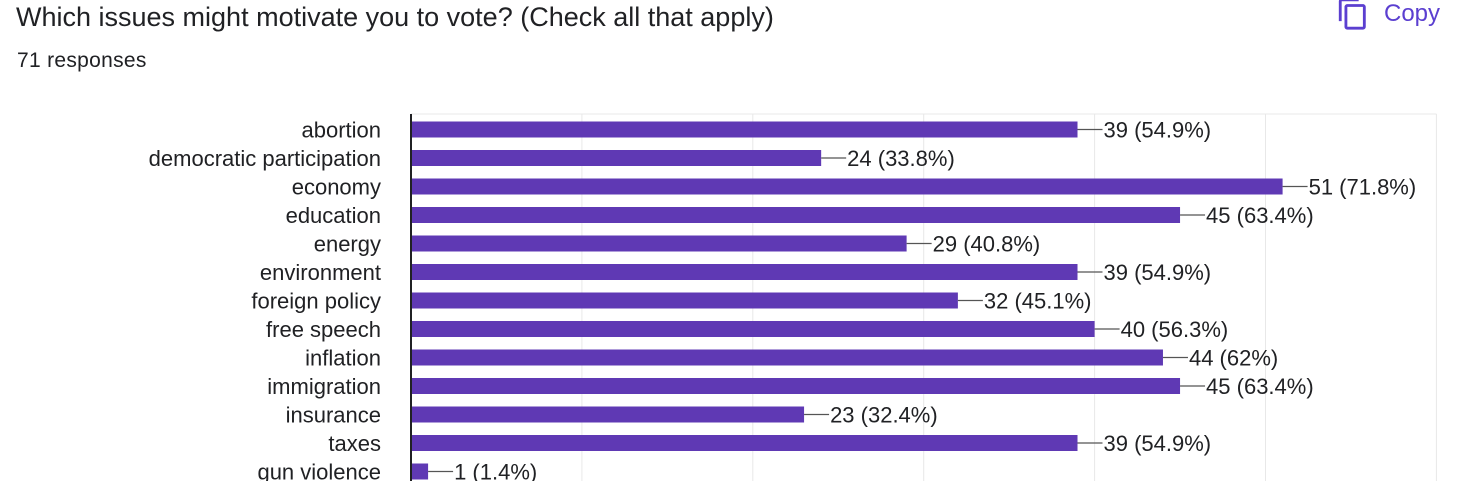 The image size is (1484, 481). What do you see at coordinates (495, 470) in the screenshot?
I see `data-label: 1 (1.4%)` at bounding box center [495, 470].